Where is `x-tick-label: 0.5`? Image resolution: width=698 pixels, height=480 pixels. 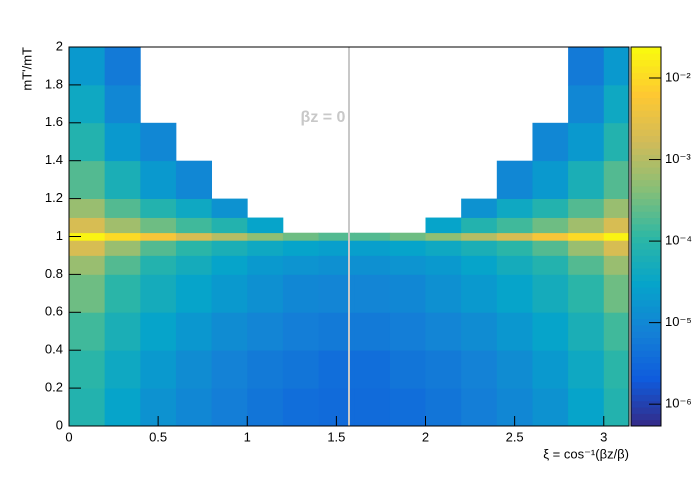 x-tick-label: 0.5 is located at coordinates (158, 436).